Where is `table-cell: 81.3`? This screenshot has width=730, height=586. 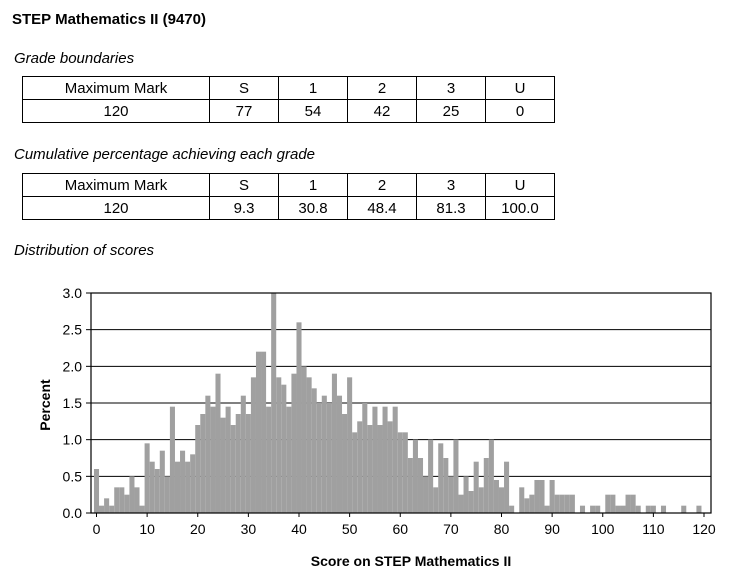 table-cell: 81.3 is located at coordinates (451, 208).